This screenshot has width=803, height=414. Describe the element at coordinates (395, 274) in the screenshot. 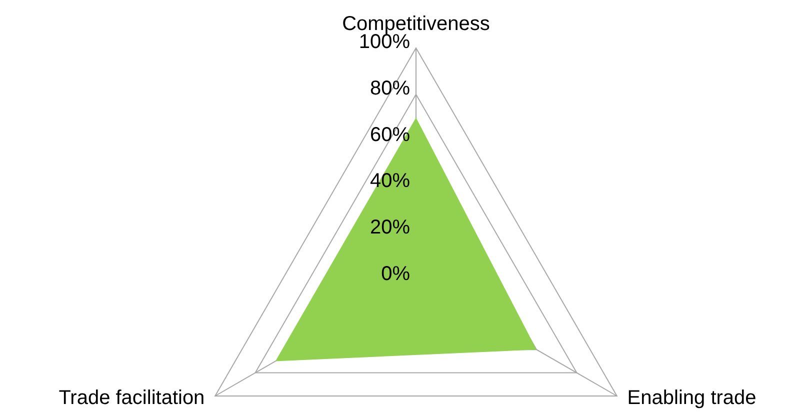

I see `y-tick-label: 0%` at that location.